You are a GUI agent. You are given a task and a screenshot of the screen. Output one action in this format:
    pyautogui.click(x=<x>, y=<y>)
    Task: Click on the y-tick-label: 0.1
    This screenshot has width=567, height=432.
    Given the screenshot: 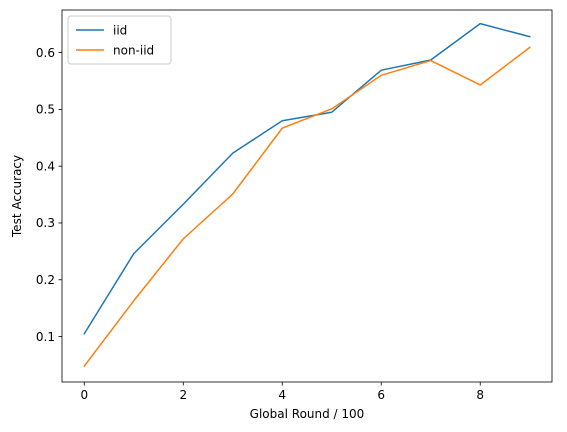 What is the action you would take?
    pyautogui.click(x=45, y=337)
    